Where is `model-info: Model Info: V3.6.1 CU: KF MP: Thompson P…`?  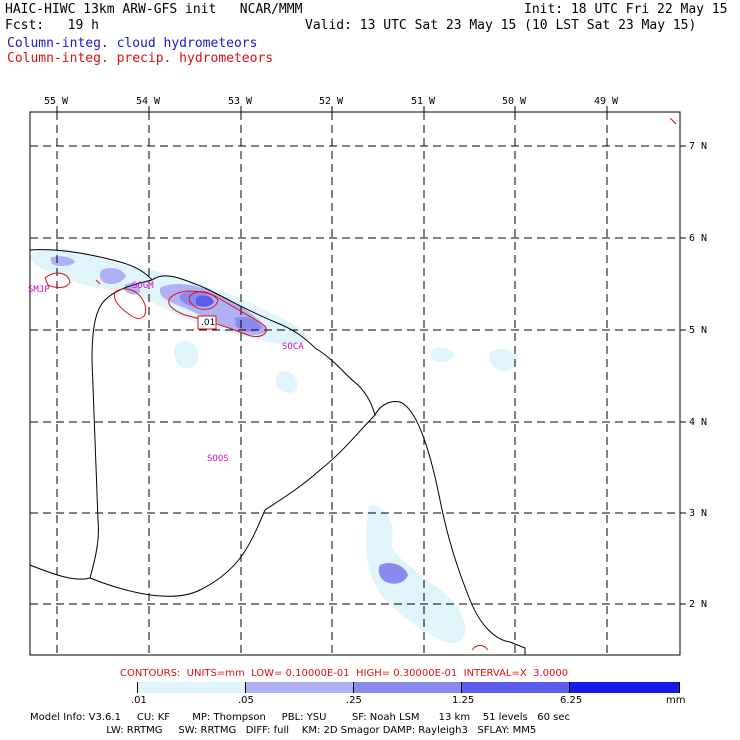
model-info: Model Info: V3.6.1 CU: KF MP: Thompson P… is located at coordinates (300, 717).